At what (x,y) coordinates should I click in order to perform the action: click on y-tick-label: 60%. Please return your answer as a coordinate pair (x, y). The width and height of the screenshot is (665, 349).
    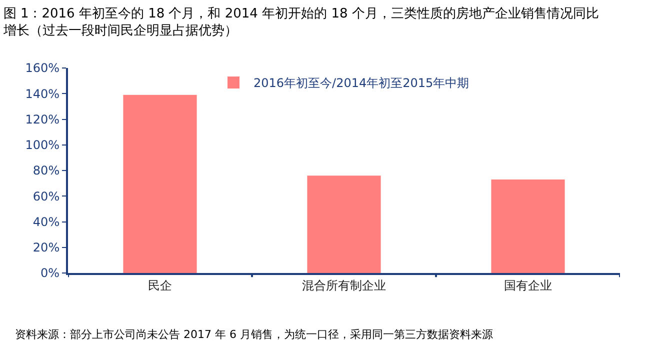
    Looking at the image, I should click on (46, 196).